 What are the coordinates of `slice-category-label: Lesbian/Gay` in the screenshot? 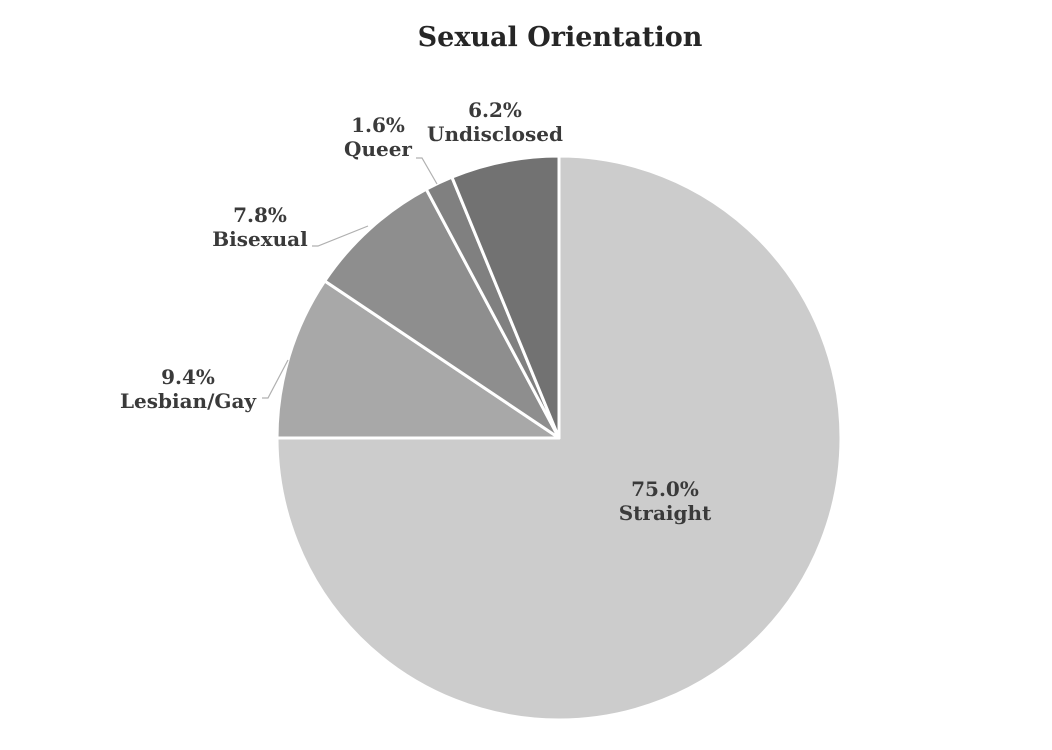 It's located at (188, 401).